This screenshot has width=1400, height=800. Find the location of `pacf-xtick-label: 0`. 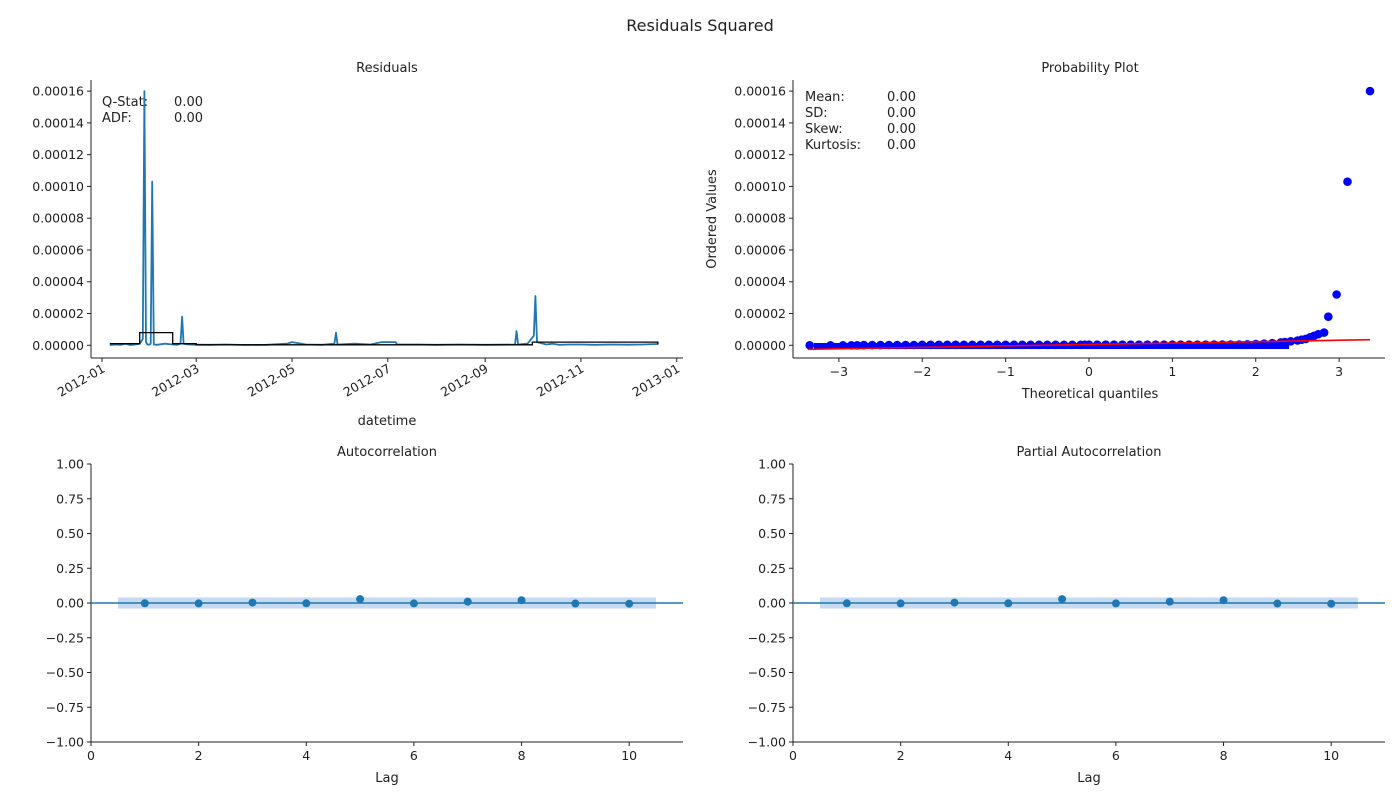

pacf-xtick-label: 0 is located at coordinates (793, 755).